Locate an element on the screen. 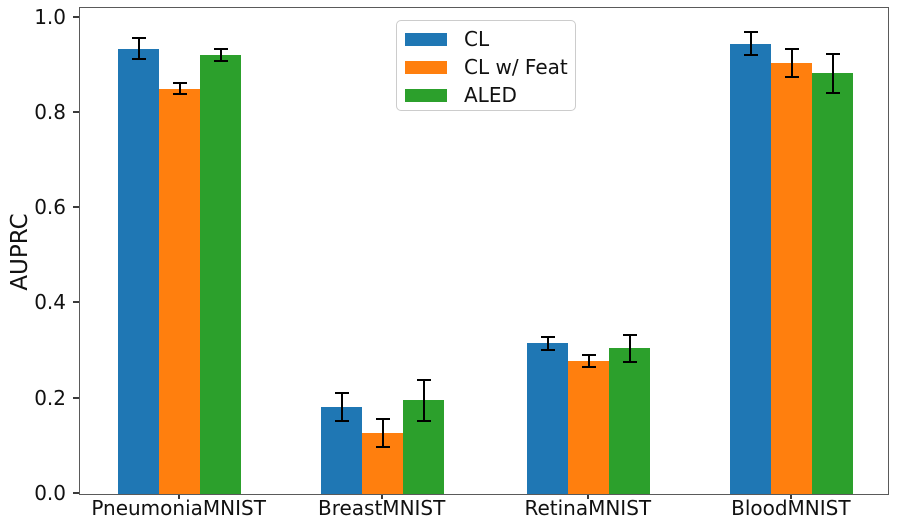  y-tick-label: 1.0 is located at coordinates (50, 16).